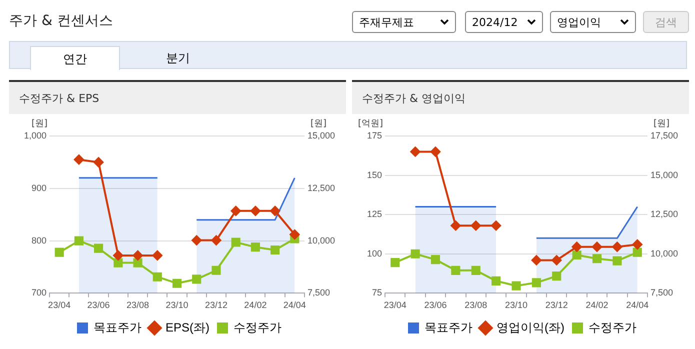 The image size is (695, 349). I want to click on y2-tick-label: 17,500, so click(664, 135).